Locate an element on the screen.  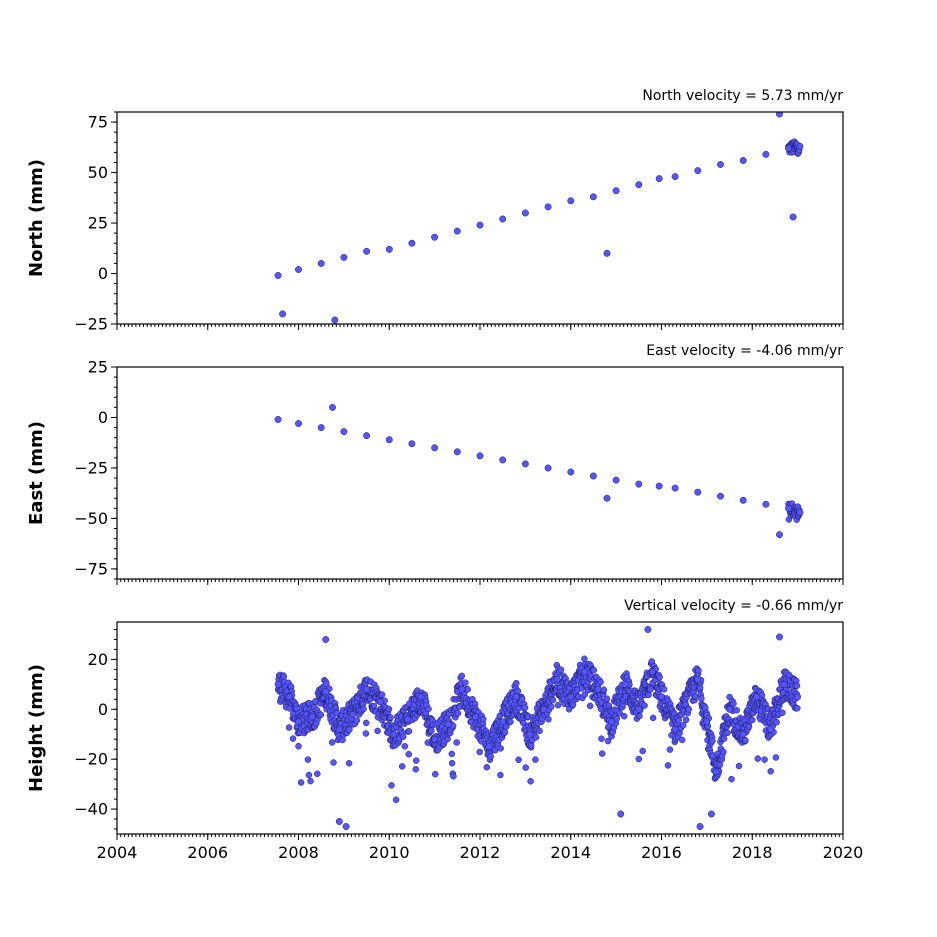
x-tick-label: 2018 is located at coordinates (752, 852).